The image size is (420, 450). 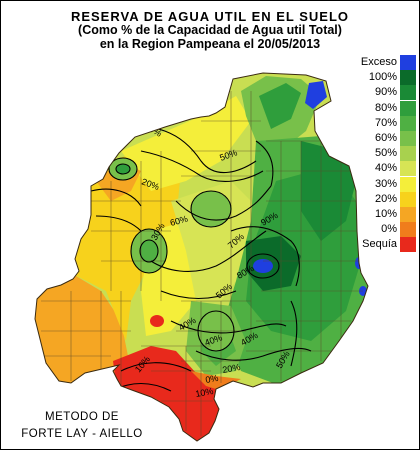 I want to click on zone-red-south, so click(x=167, y=393).